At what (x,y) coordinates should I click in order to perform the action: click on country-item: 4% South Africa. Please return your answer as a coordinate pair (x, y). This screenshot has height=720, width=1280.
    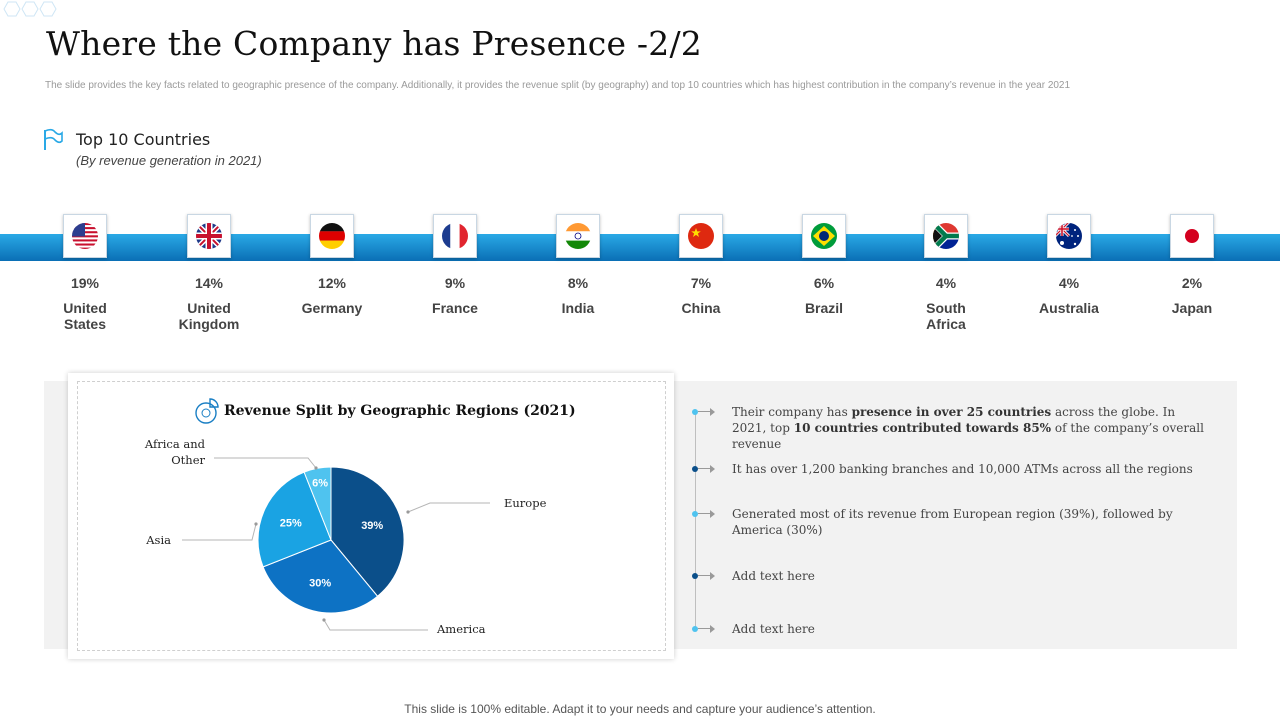
    Looking at the image, I should click on (946, 273).